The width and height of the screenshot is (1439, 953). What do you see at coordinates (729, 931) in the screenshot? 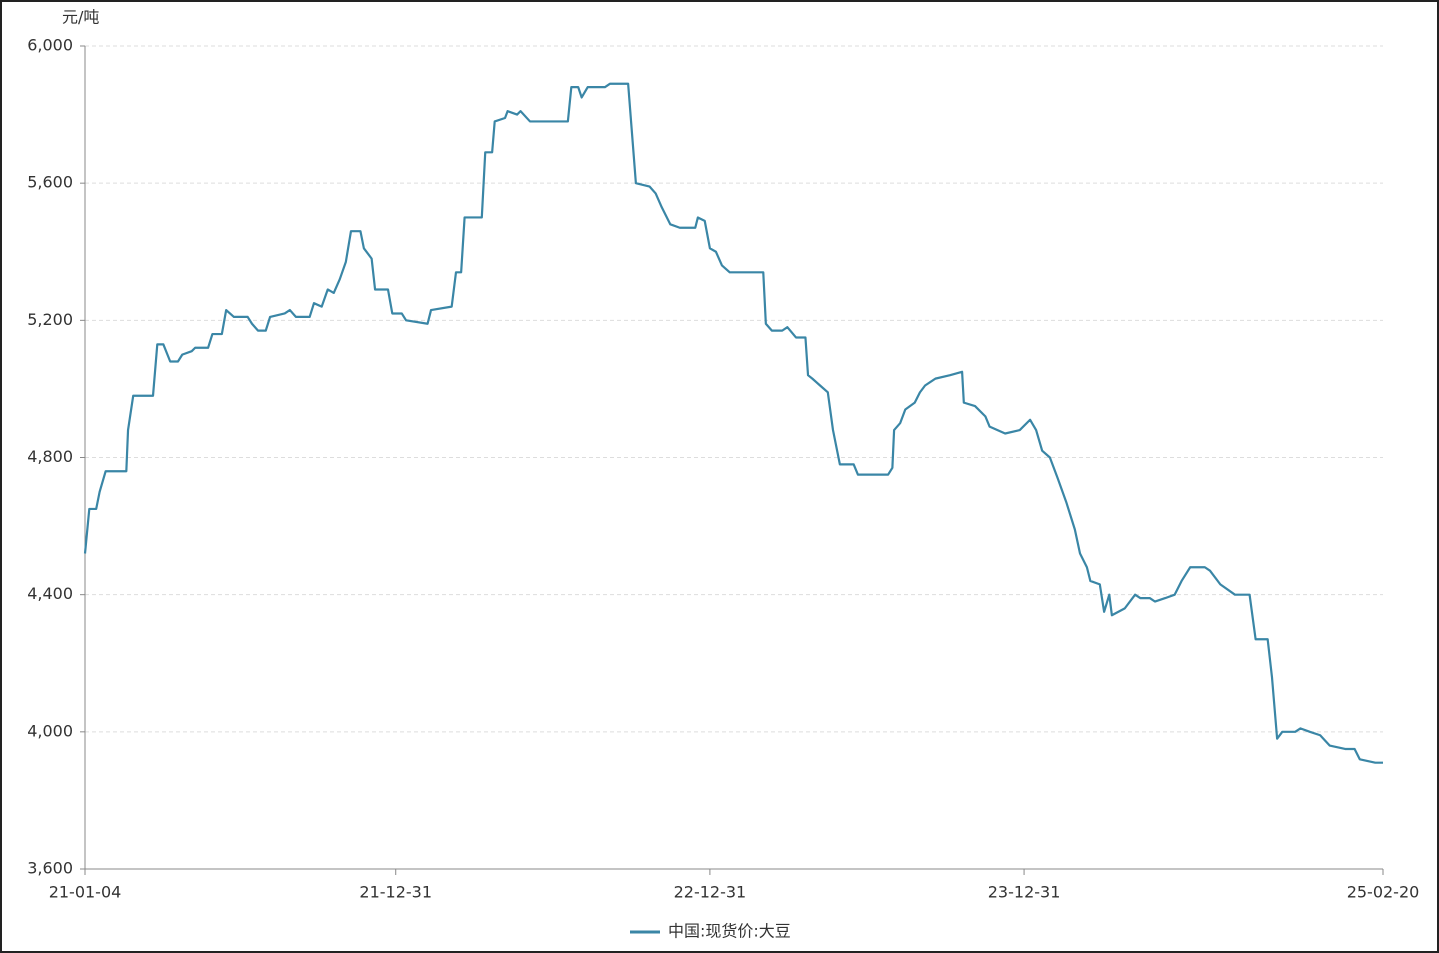
I see `legend-label: 中国:现货价:大豆` at bounding box center [729, 931].